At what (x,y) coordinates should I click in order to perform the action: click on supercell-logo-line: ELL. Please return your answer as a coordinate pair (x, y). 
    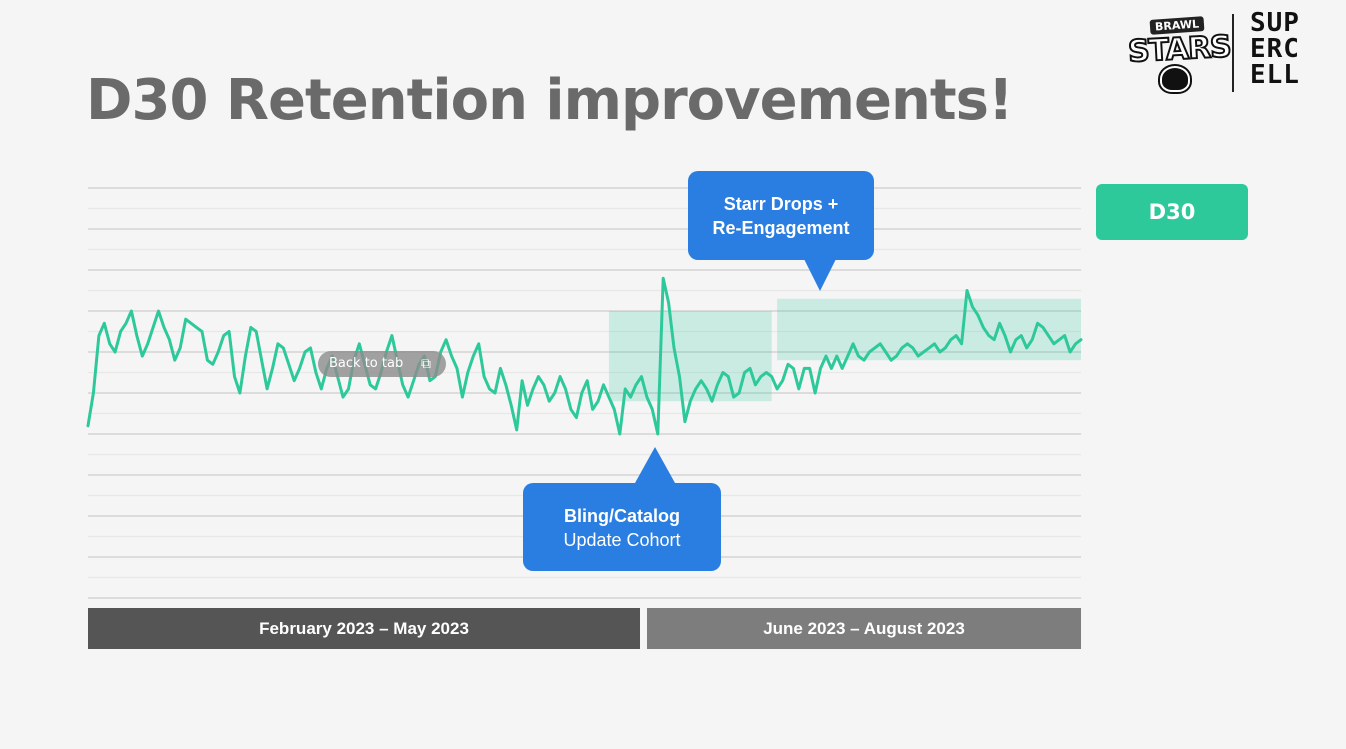
    Looking at the image, I should click on (1275, 75).